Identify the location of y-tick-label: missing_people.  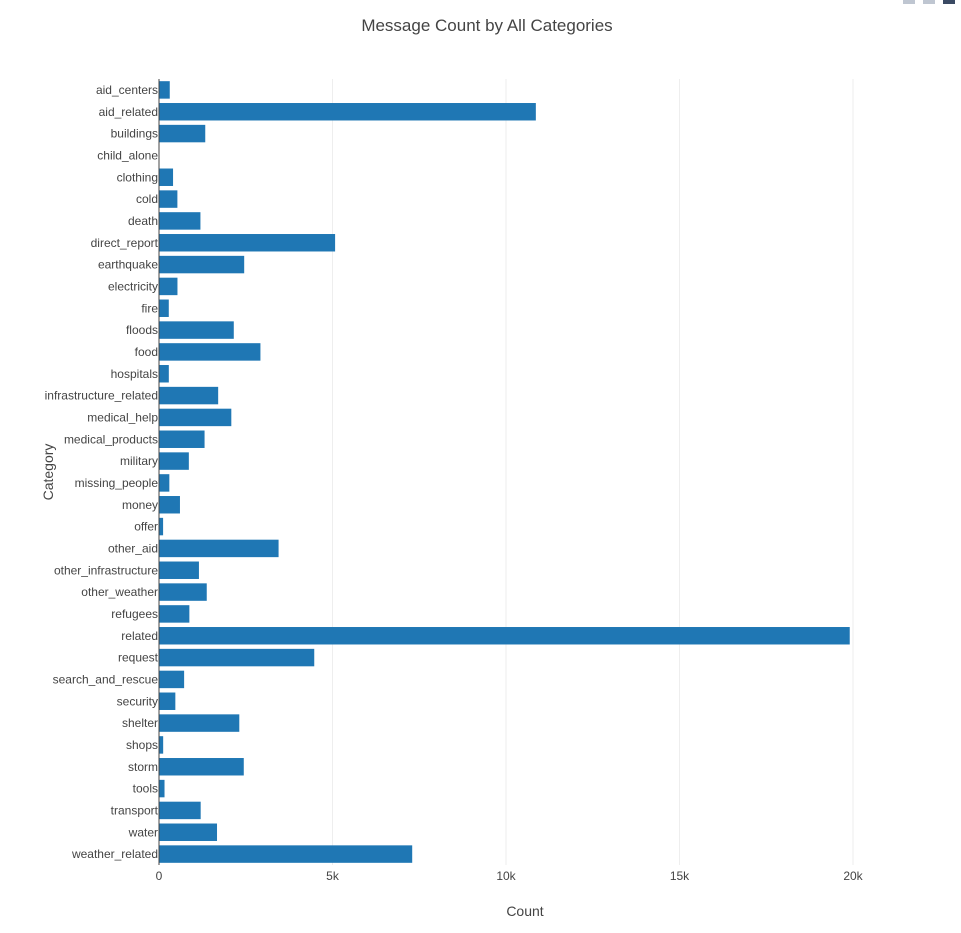
(117, 483).